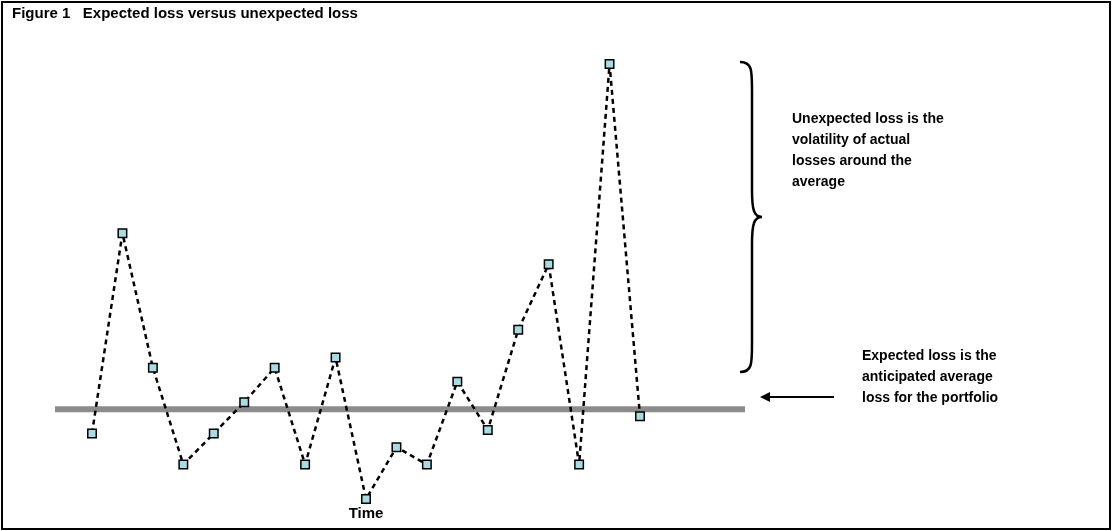  I want to click on text: Unexpected loss is the volatility of actual losses around the average, so click(868, 150).